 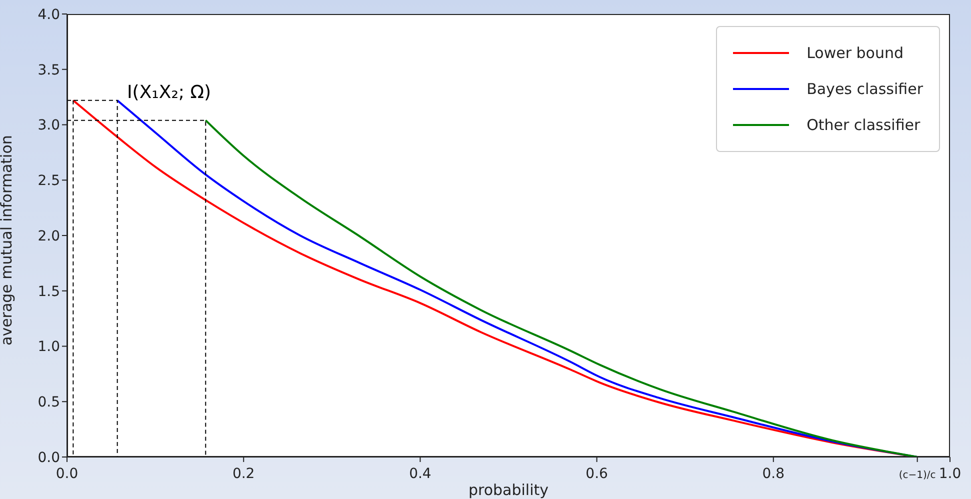 I want to click on y-tick-label: 1.5, so click(x=49, y=292).